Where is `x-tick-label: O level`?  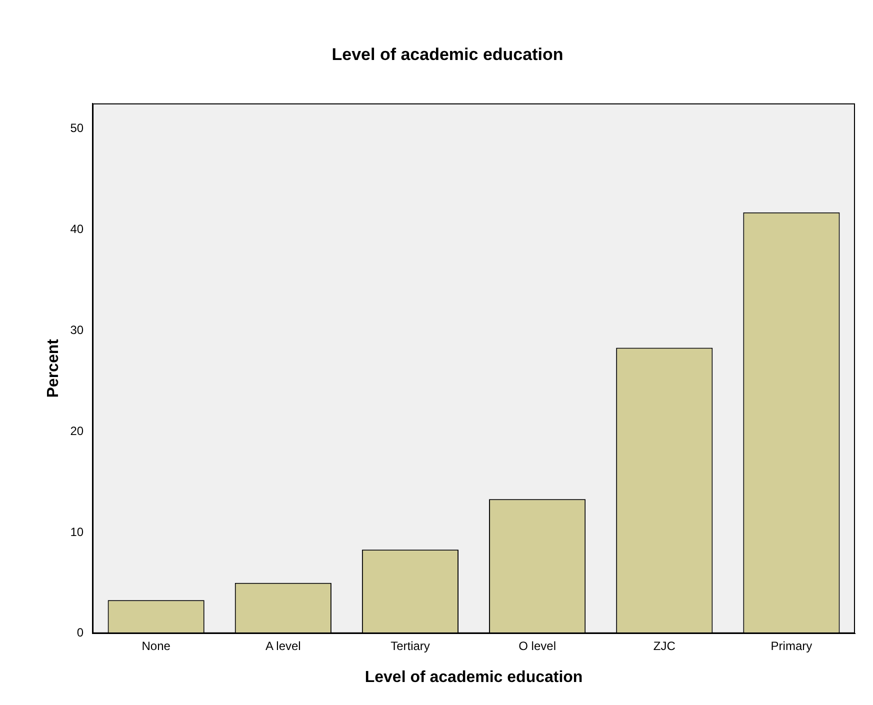
x-tick-label: O level is located at coordinates (537, 645).